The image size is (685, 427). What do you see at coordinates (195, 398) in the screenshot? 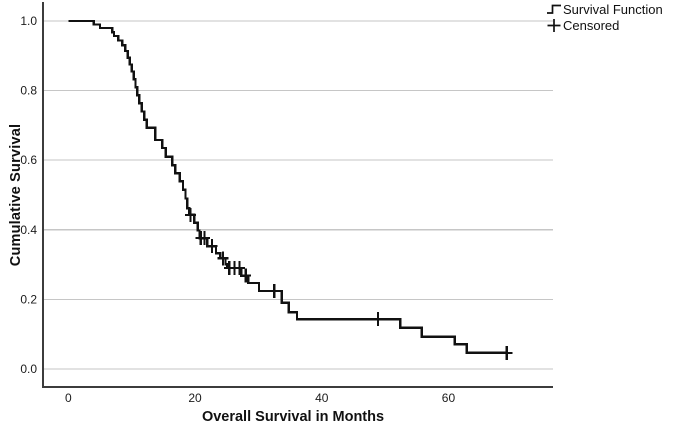
I see `x-tick-label: 20` at bounding box center [195, 398].